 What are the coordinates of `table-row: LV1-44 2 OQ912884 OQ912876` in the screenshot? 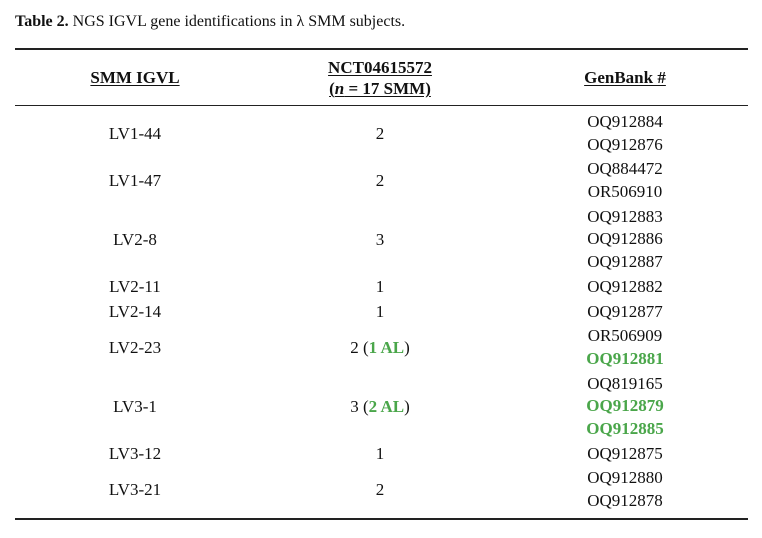 It's located at (381, 133).